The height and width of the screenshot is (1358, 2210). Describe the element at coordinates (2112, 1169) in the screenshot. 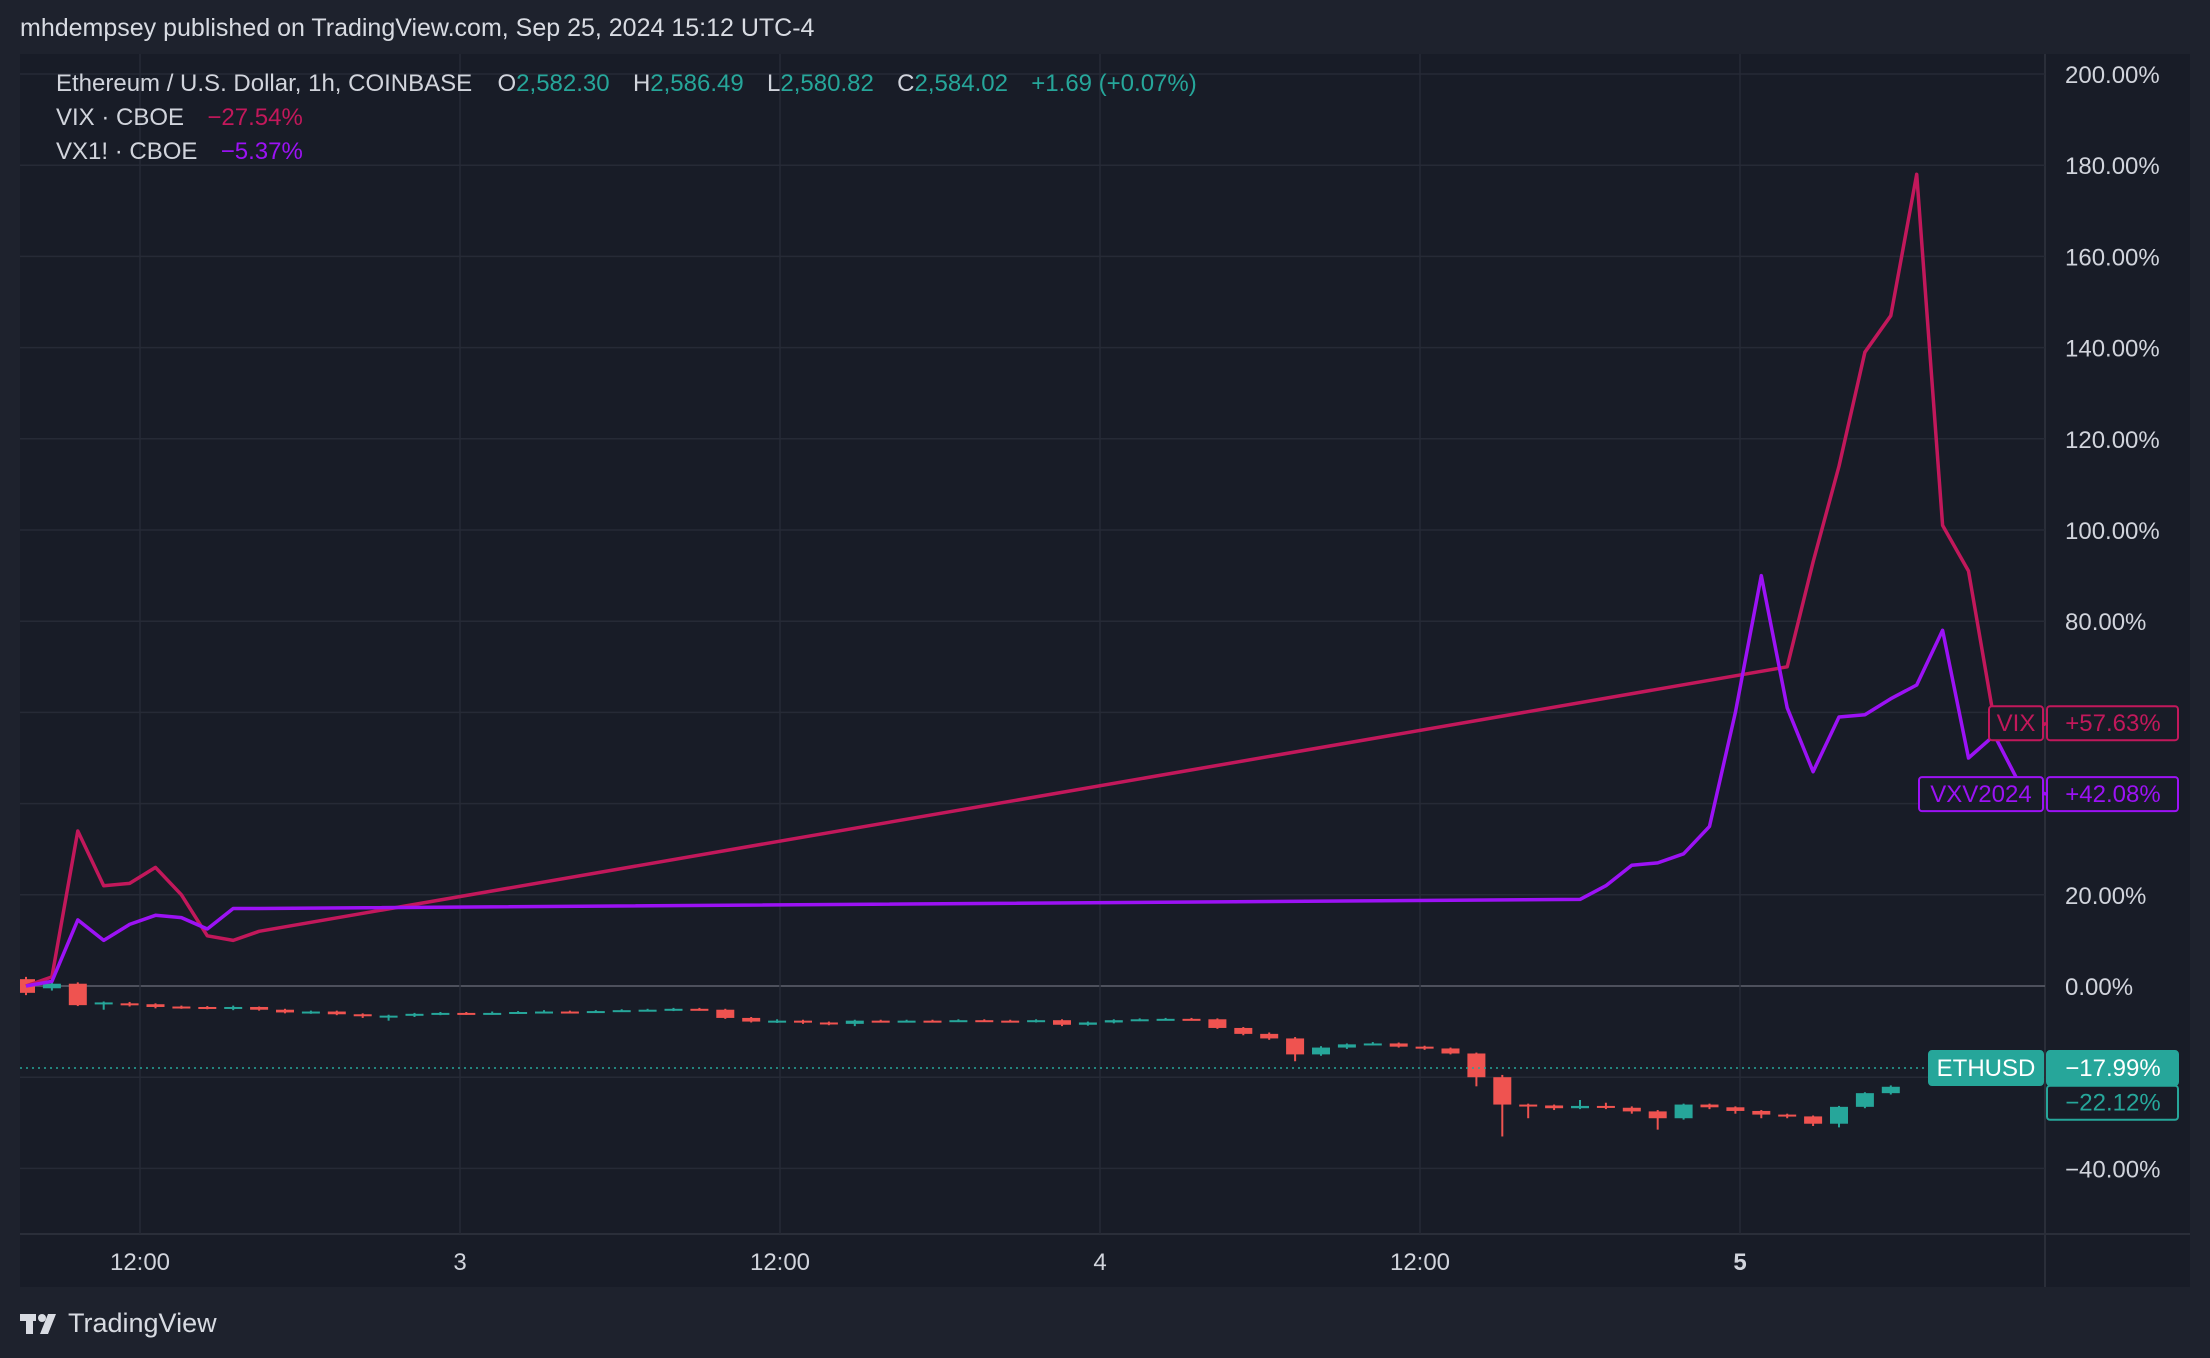

I see `price-tick-label: −40.00%` at that location.